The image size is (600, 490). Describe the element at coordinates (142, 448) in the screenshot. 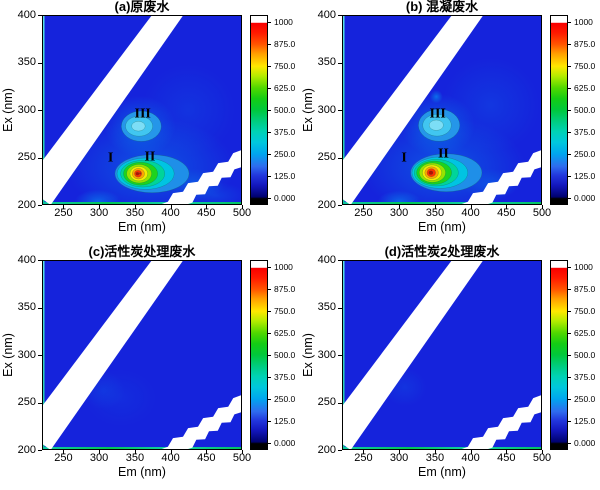

I see `bottom-edge-strip` at that location.